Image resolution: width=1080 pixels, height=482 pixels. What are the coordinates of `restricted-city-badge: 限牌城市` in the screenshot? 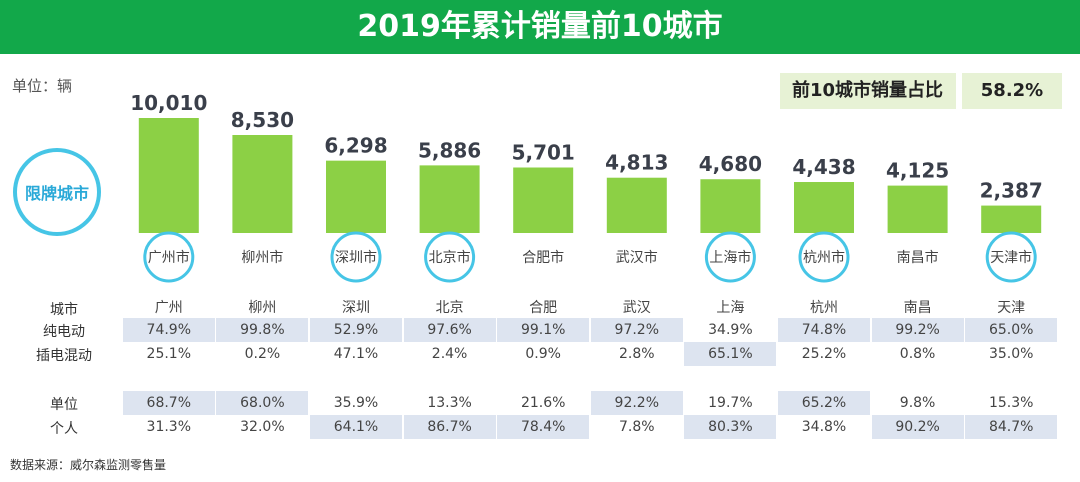 It's located at (57, 192).